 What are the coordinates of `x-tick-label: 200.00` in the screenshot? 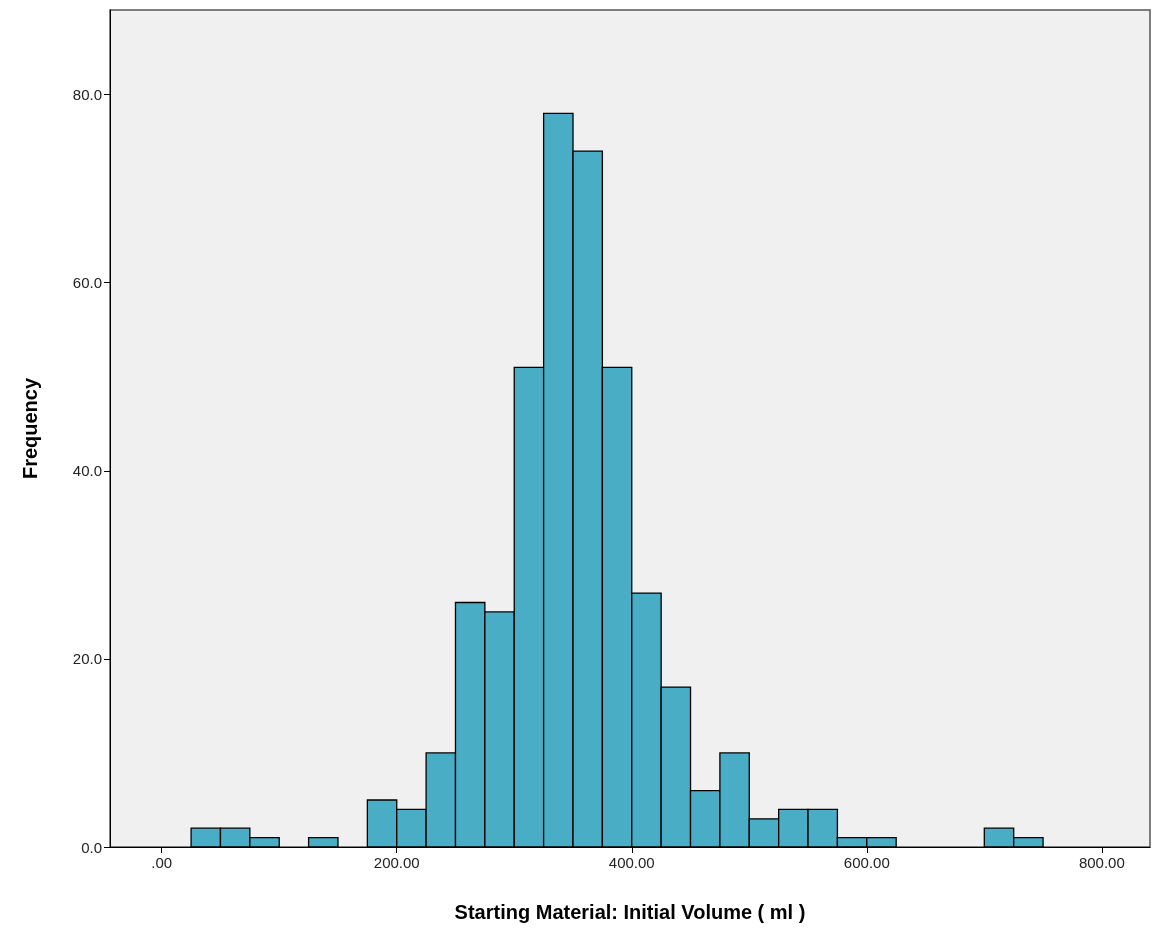 It's located at (396, 862).